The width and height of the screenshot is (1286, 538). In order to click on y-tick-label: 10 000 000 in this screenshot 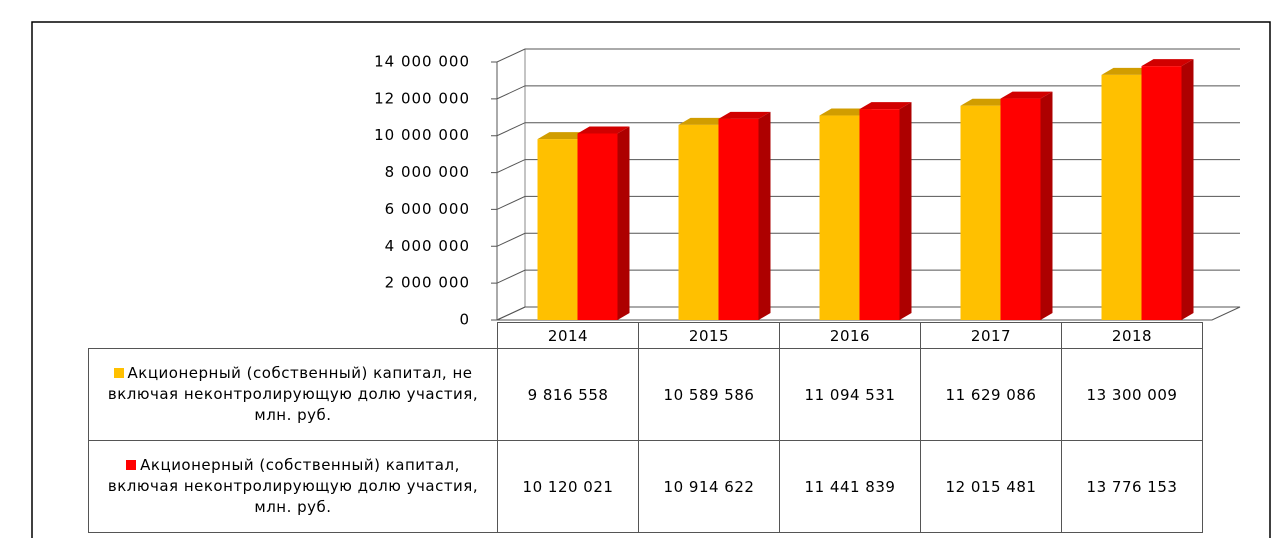, I will do `click(422, 135)`.